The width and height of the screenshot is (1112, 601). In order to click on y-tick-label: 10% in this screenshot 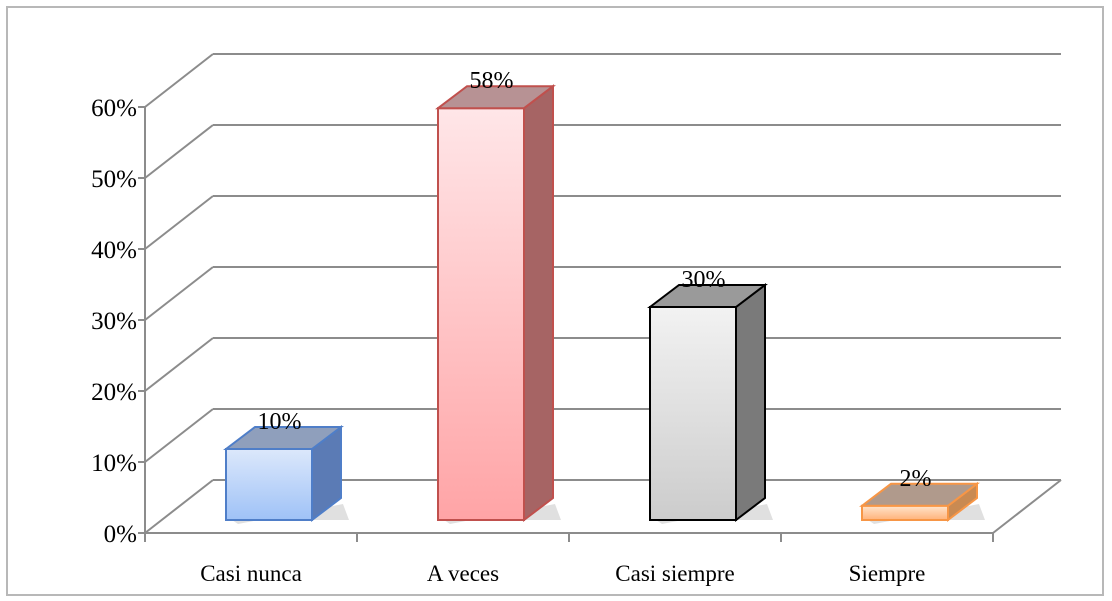, I will do `click(114, 463)`.